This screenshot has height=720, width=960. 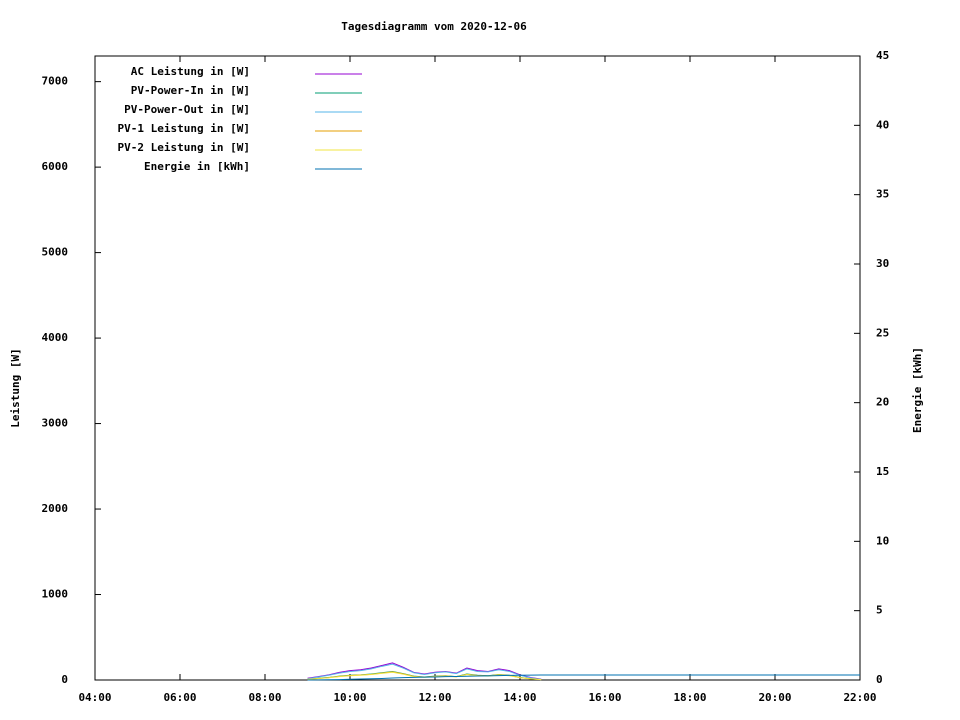 I want to click on chart-title: Tagesdiagramm vom 2020-12-06, so click(x=434, y=26).